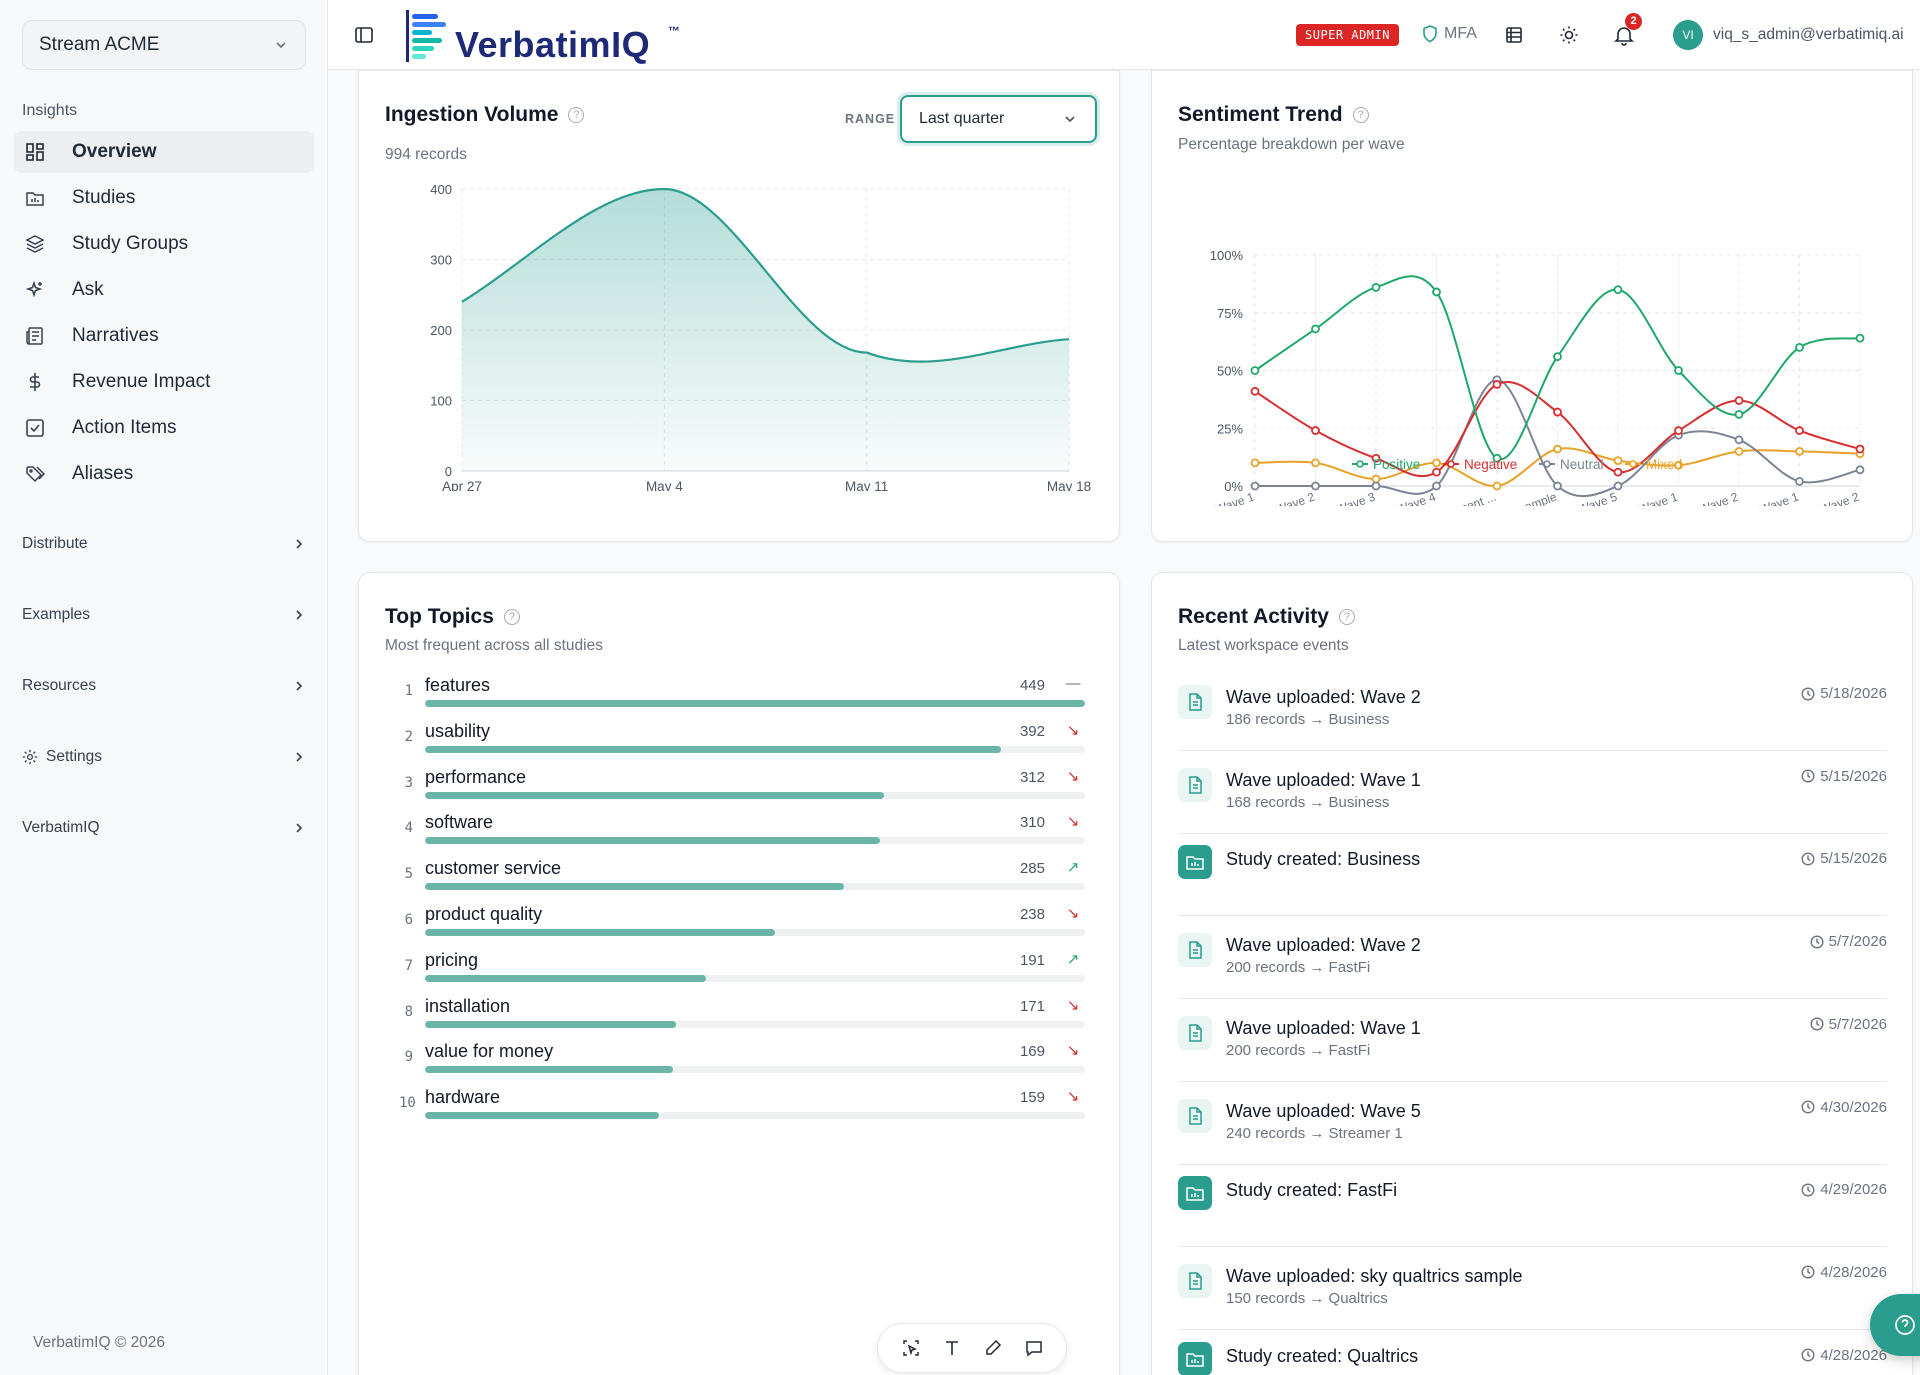 Image resolution: width=1920 pixels, height=1375 pixels. Describe the element at coordinates (1266, 617) in the screenshot. I see `card-title: Recent Activity?` at that location.